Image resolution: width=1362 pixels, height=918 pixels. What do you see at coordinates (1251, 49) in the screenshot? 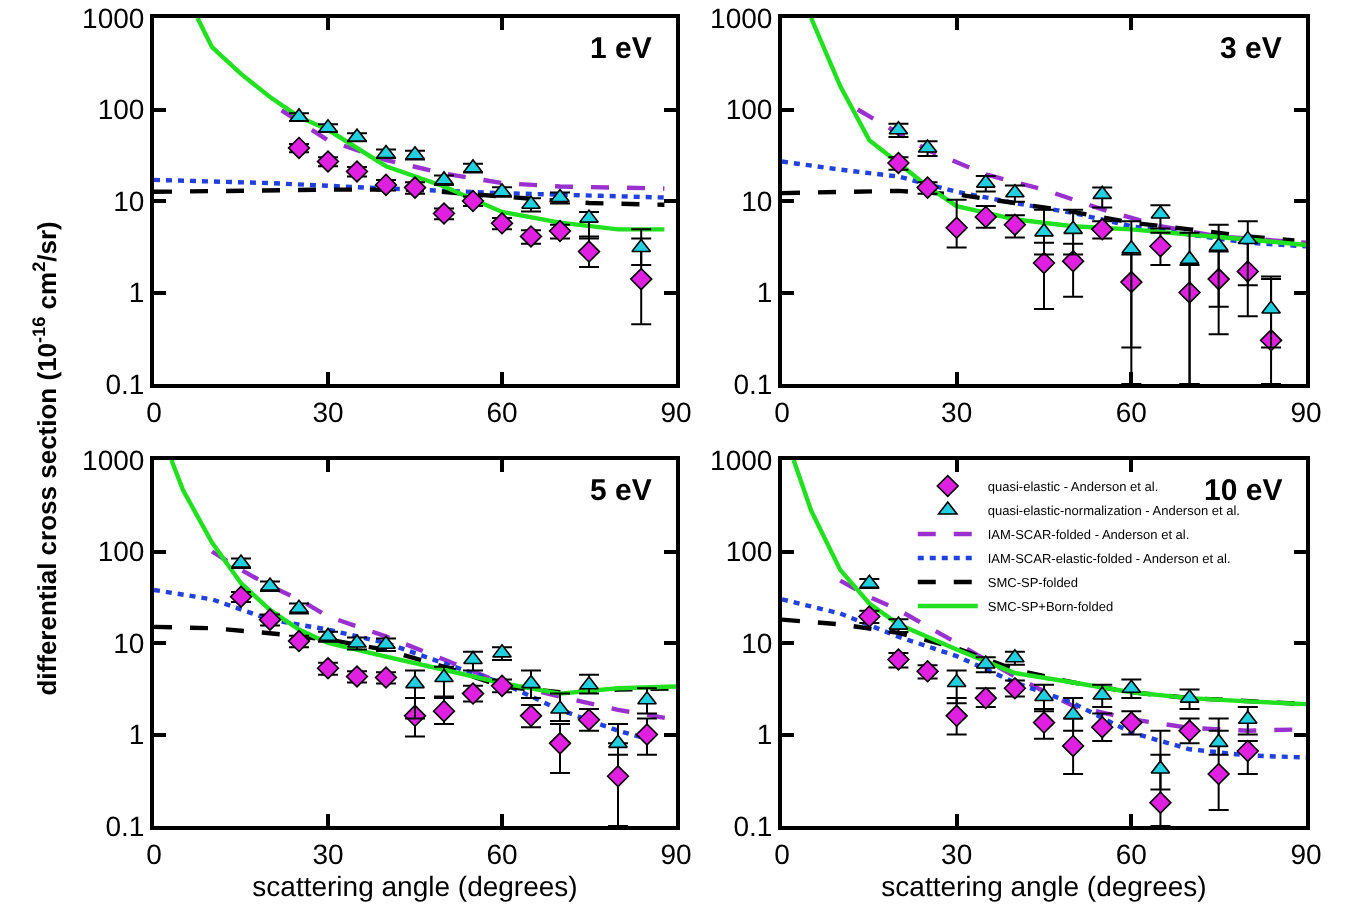
I see `annotation: 3 eV` at bounding box center [1251, 49].